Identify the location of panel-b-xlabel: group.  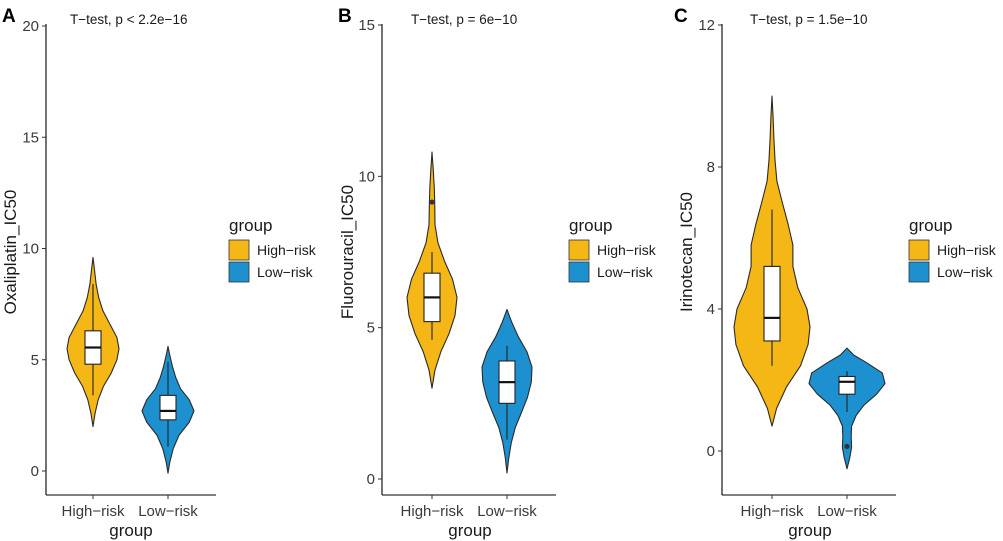
(469, 530).